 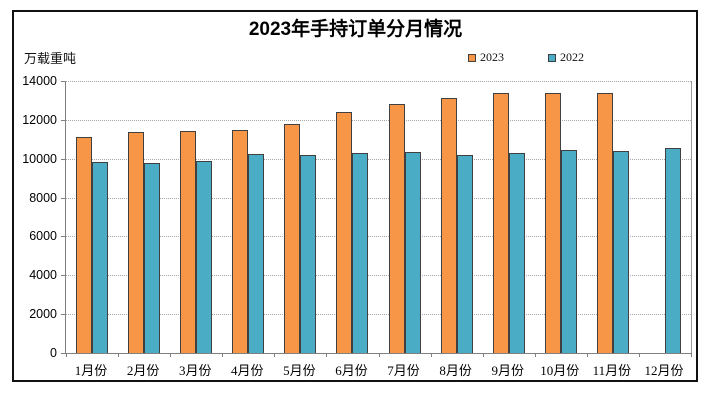 I want to click on y-axis-unit-label: 万载重吨, so click(x=50, y=58).